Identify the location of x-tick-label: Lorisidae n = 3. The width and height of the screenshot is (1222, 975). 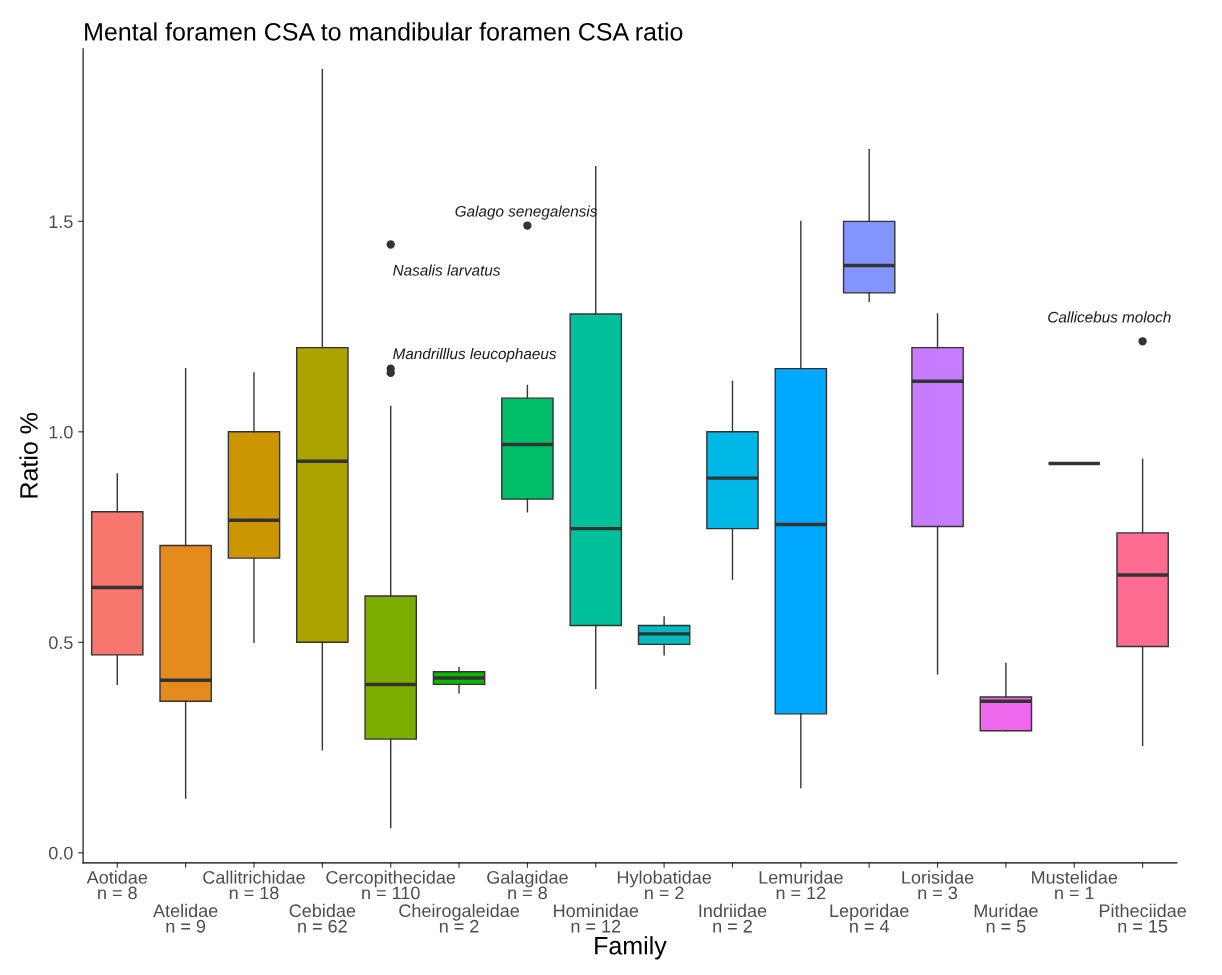
(938, 885).